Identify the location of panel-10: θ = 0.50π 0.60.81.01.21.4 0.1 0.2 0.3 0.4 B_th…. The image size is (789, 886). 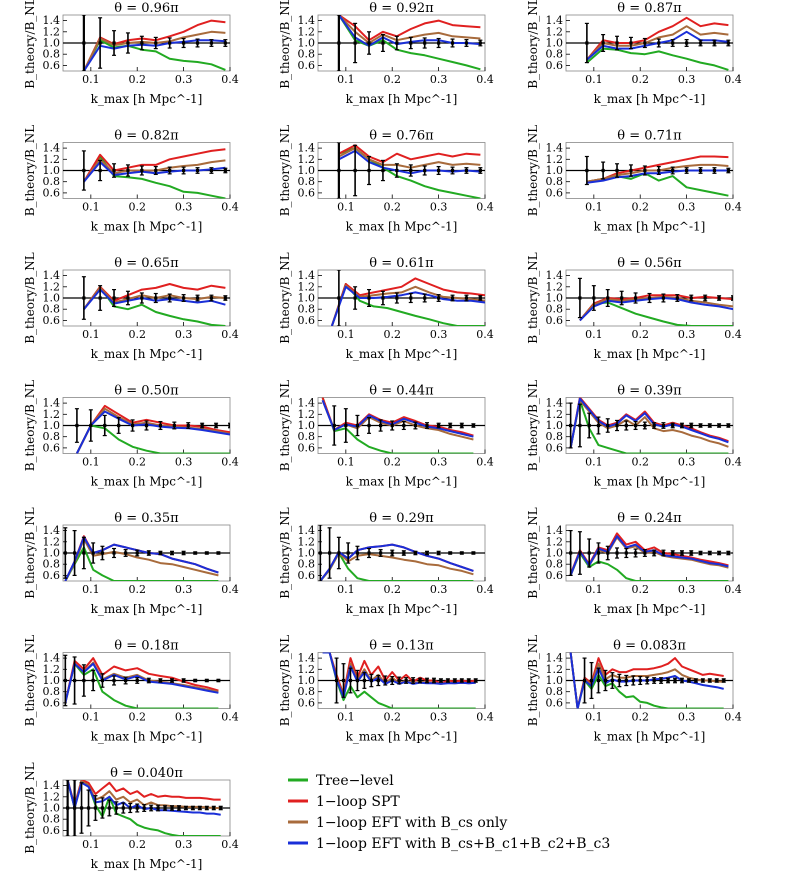
(131, 434).